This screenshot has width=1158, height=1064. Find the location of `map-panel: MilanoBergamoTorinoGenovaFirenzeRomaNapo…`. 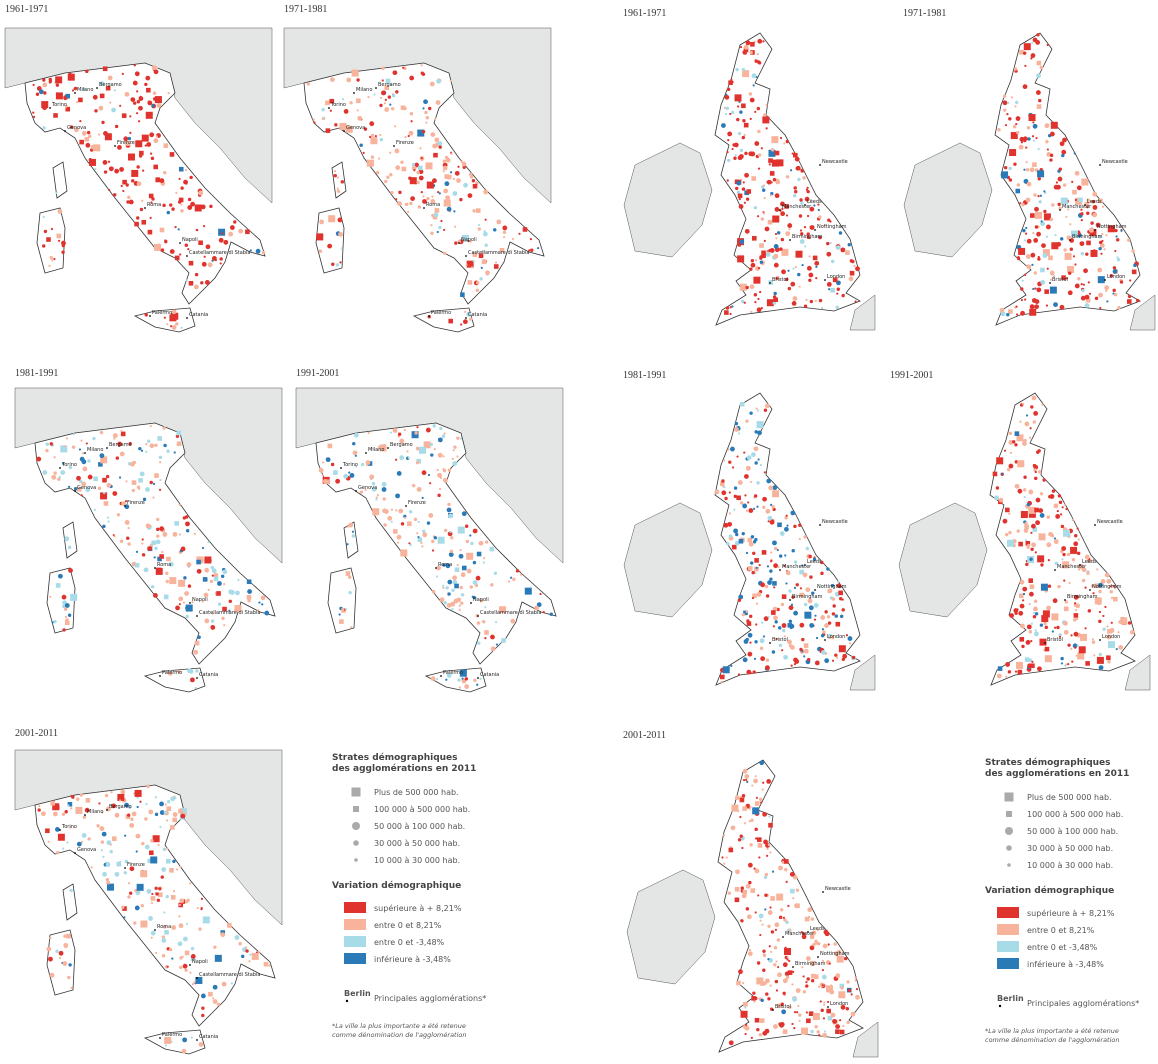

map-panel: MilanoBergamoTorinoGenovaFirenzeRomaNapo… is located at coordinates (417, 180).